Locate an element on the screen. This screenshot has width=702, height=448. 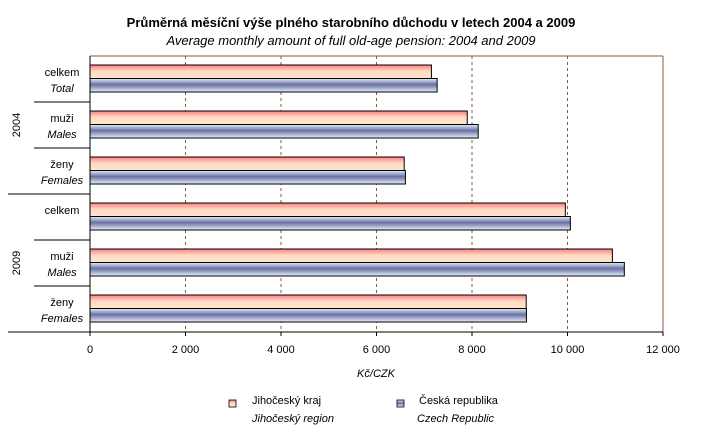
legend-label-cr: Česká republika is located at coordinates (459, 400).